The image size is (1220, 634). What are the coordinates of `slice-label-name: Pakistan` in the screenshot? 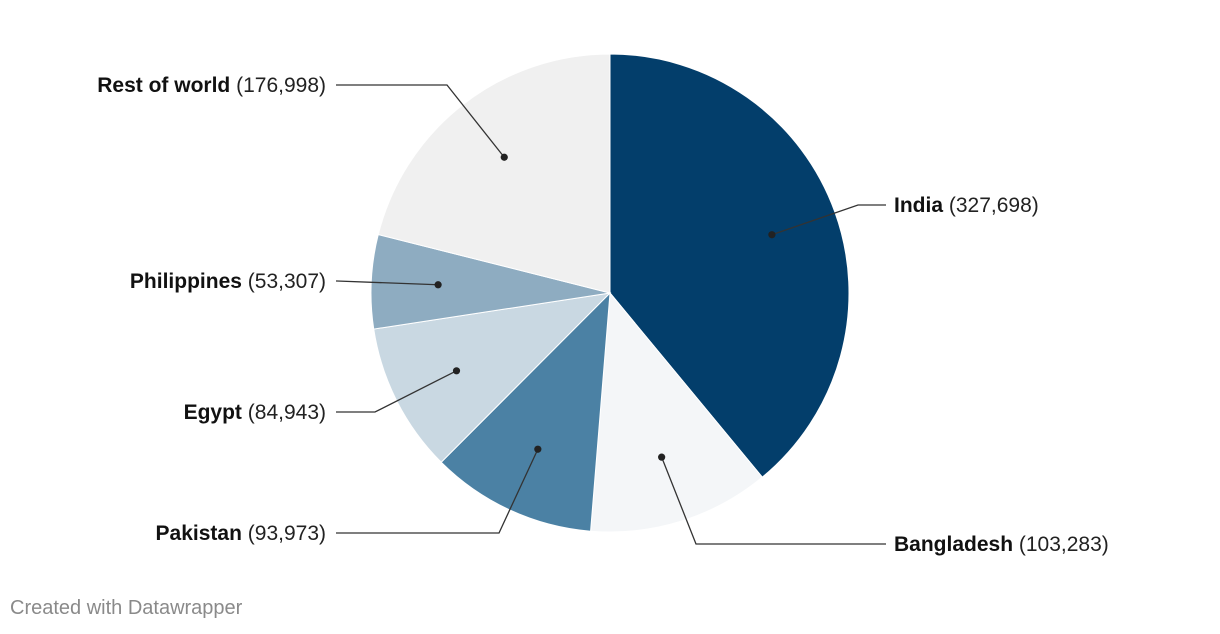 It's located at (199, 533).